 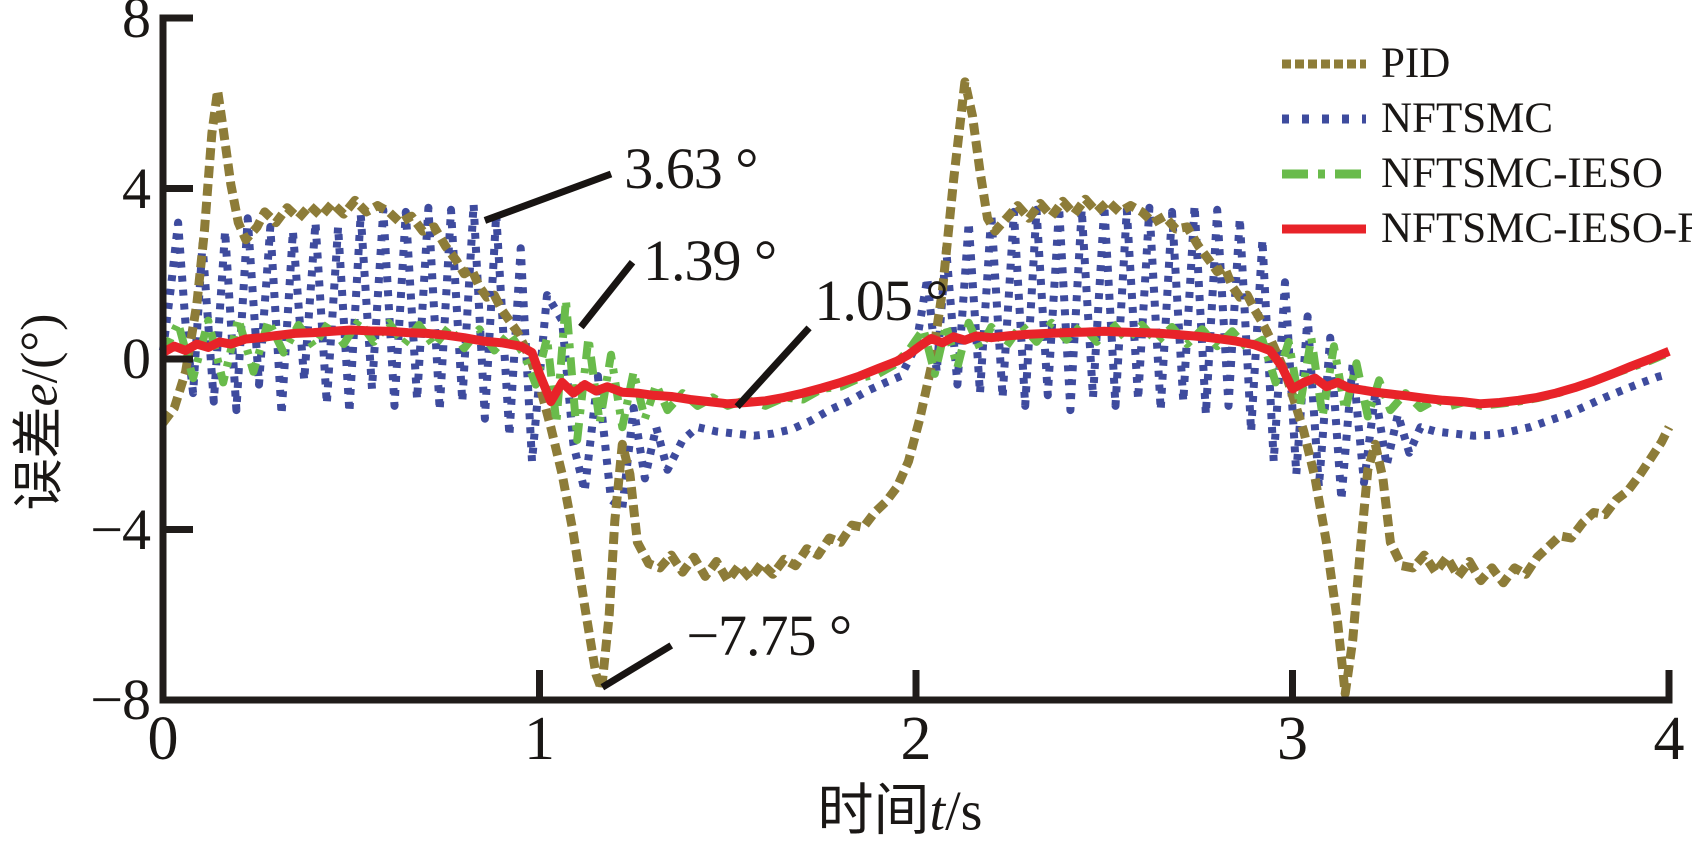 I want to click on annotation-peak-1-05: 1.05 °, so click(x=881, y=301).